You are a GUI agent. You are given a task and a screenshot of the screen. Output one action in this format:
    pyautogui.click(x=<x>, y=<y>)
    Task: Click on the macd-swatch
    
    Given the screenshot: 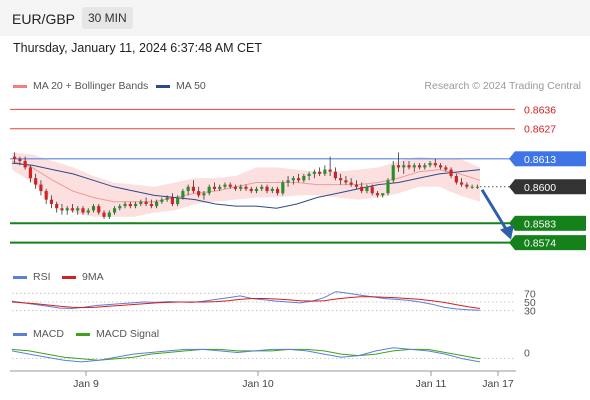 What is the action you would take?
    pyautogui.click(x=20, y=334)
    